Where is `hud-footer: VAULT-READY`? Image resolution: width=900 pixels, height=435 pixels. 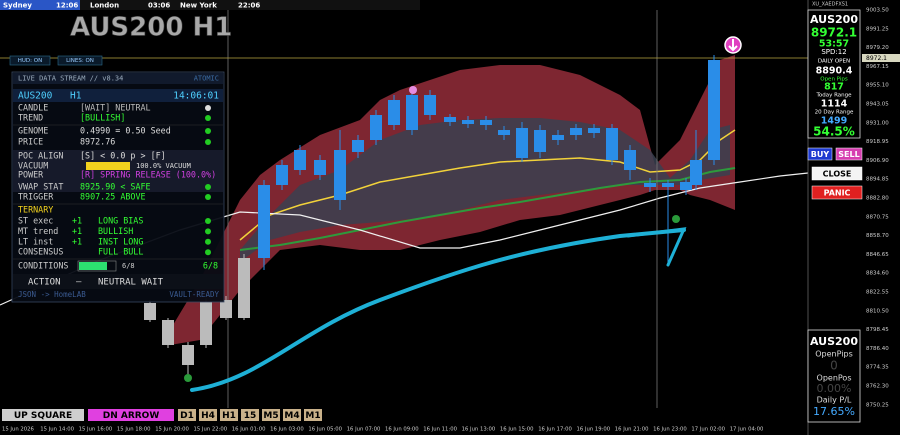 hud-footer: VAULT-READY is located at coordinates (194, 294).